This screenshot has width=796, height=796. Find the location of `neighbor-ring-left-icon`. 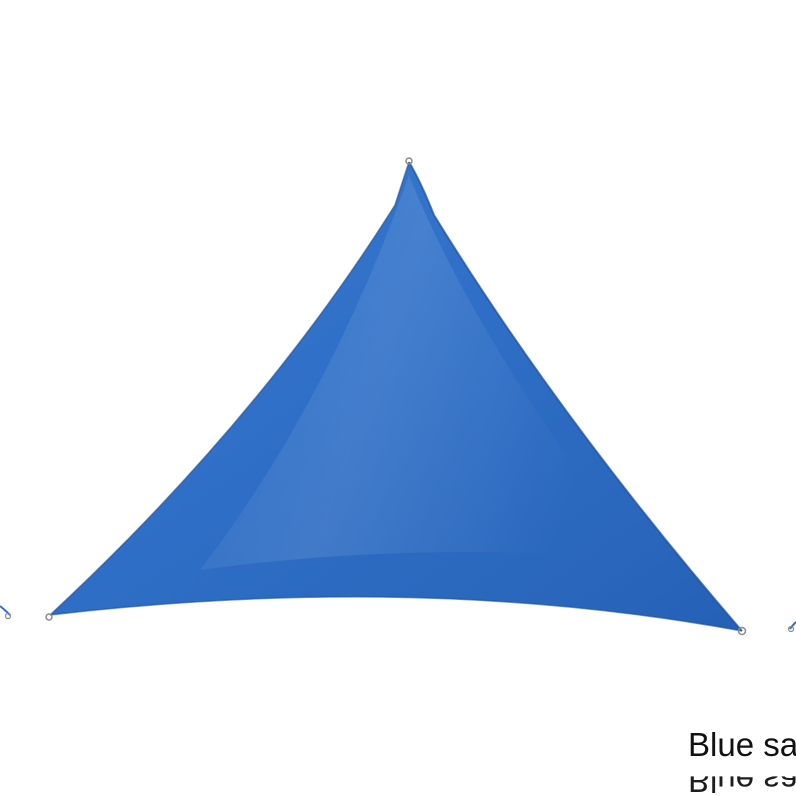

neighbor-ring-left-icon is located at coordinates (8, 616).